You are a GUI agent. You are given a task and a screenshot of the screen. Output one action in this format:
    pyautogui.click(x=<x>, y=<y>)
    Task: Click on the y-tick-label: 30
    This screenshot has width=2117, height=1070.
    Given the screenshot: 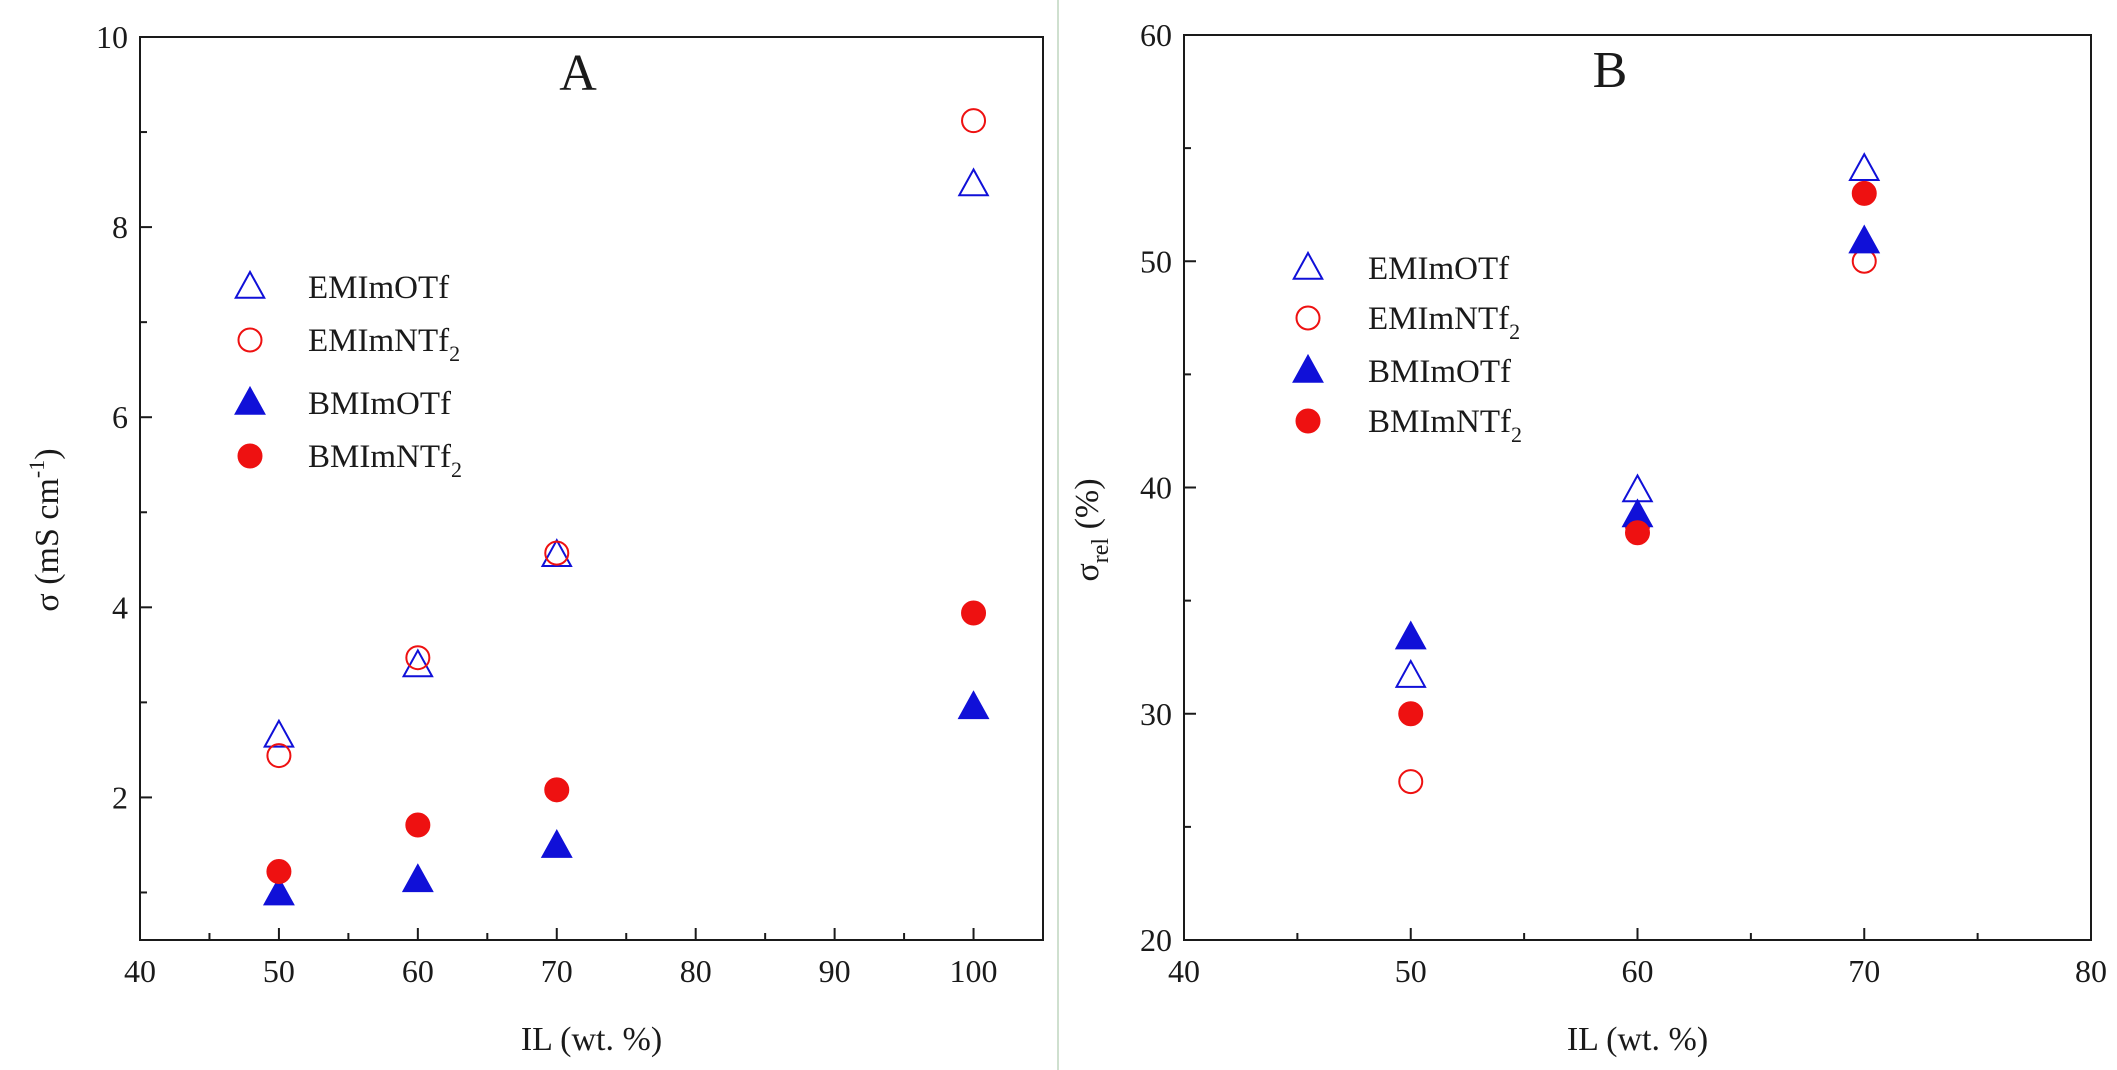 What is the action you would take?
    pyautogui.click(x=1156, y=714)
    